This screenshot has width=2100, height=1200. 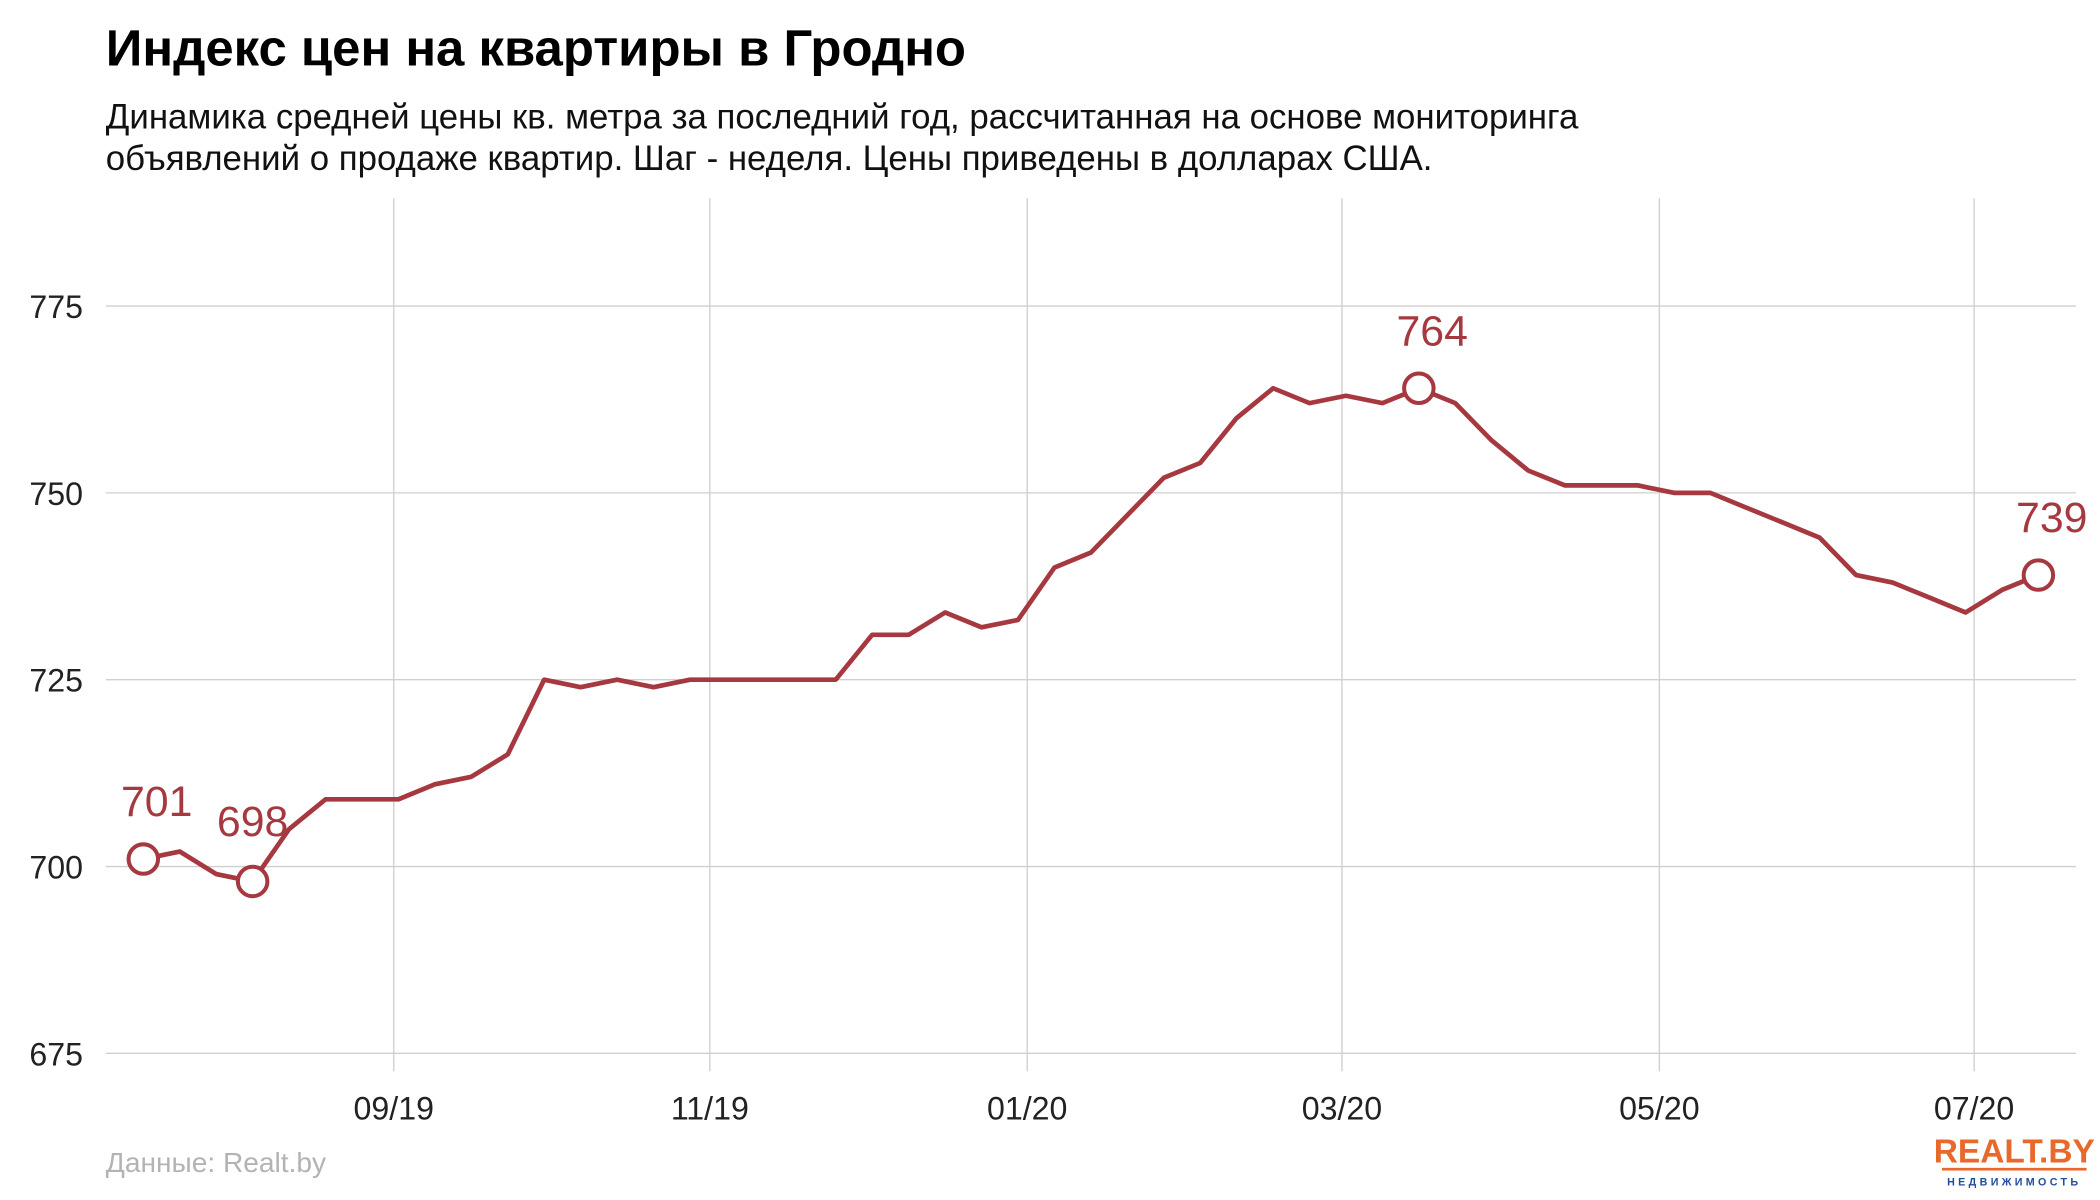 What do you see at coordinates (536, 48) in the screenshot?
I see `chart-title: Индекс цен на квартиры в Гродно` at bounding box center [536, 48].